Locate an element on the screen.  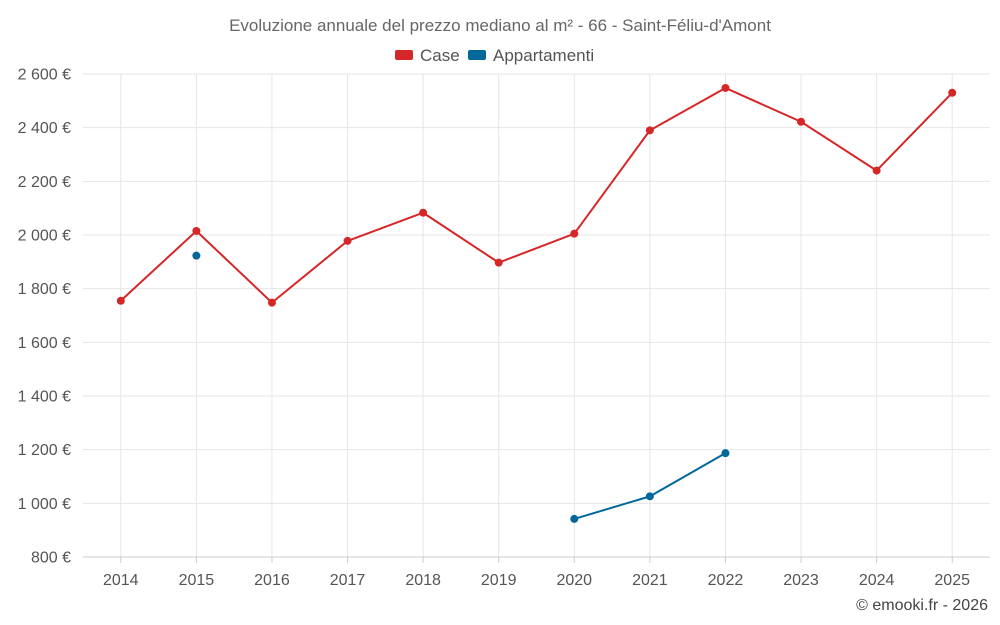
y-tick-label: 800 € is located at coordinates (51, 558).